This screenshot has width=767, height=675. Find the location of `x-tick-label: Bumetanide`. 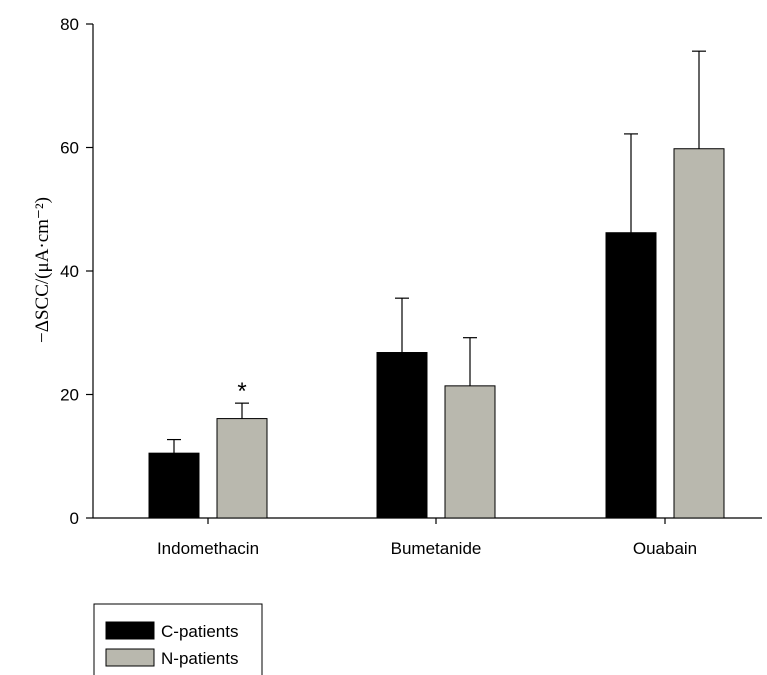

x-tick-label: Bumetanide is located at coordinates (436, 548).